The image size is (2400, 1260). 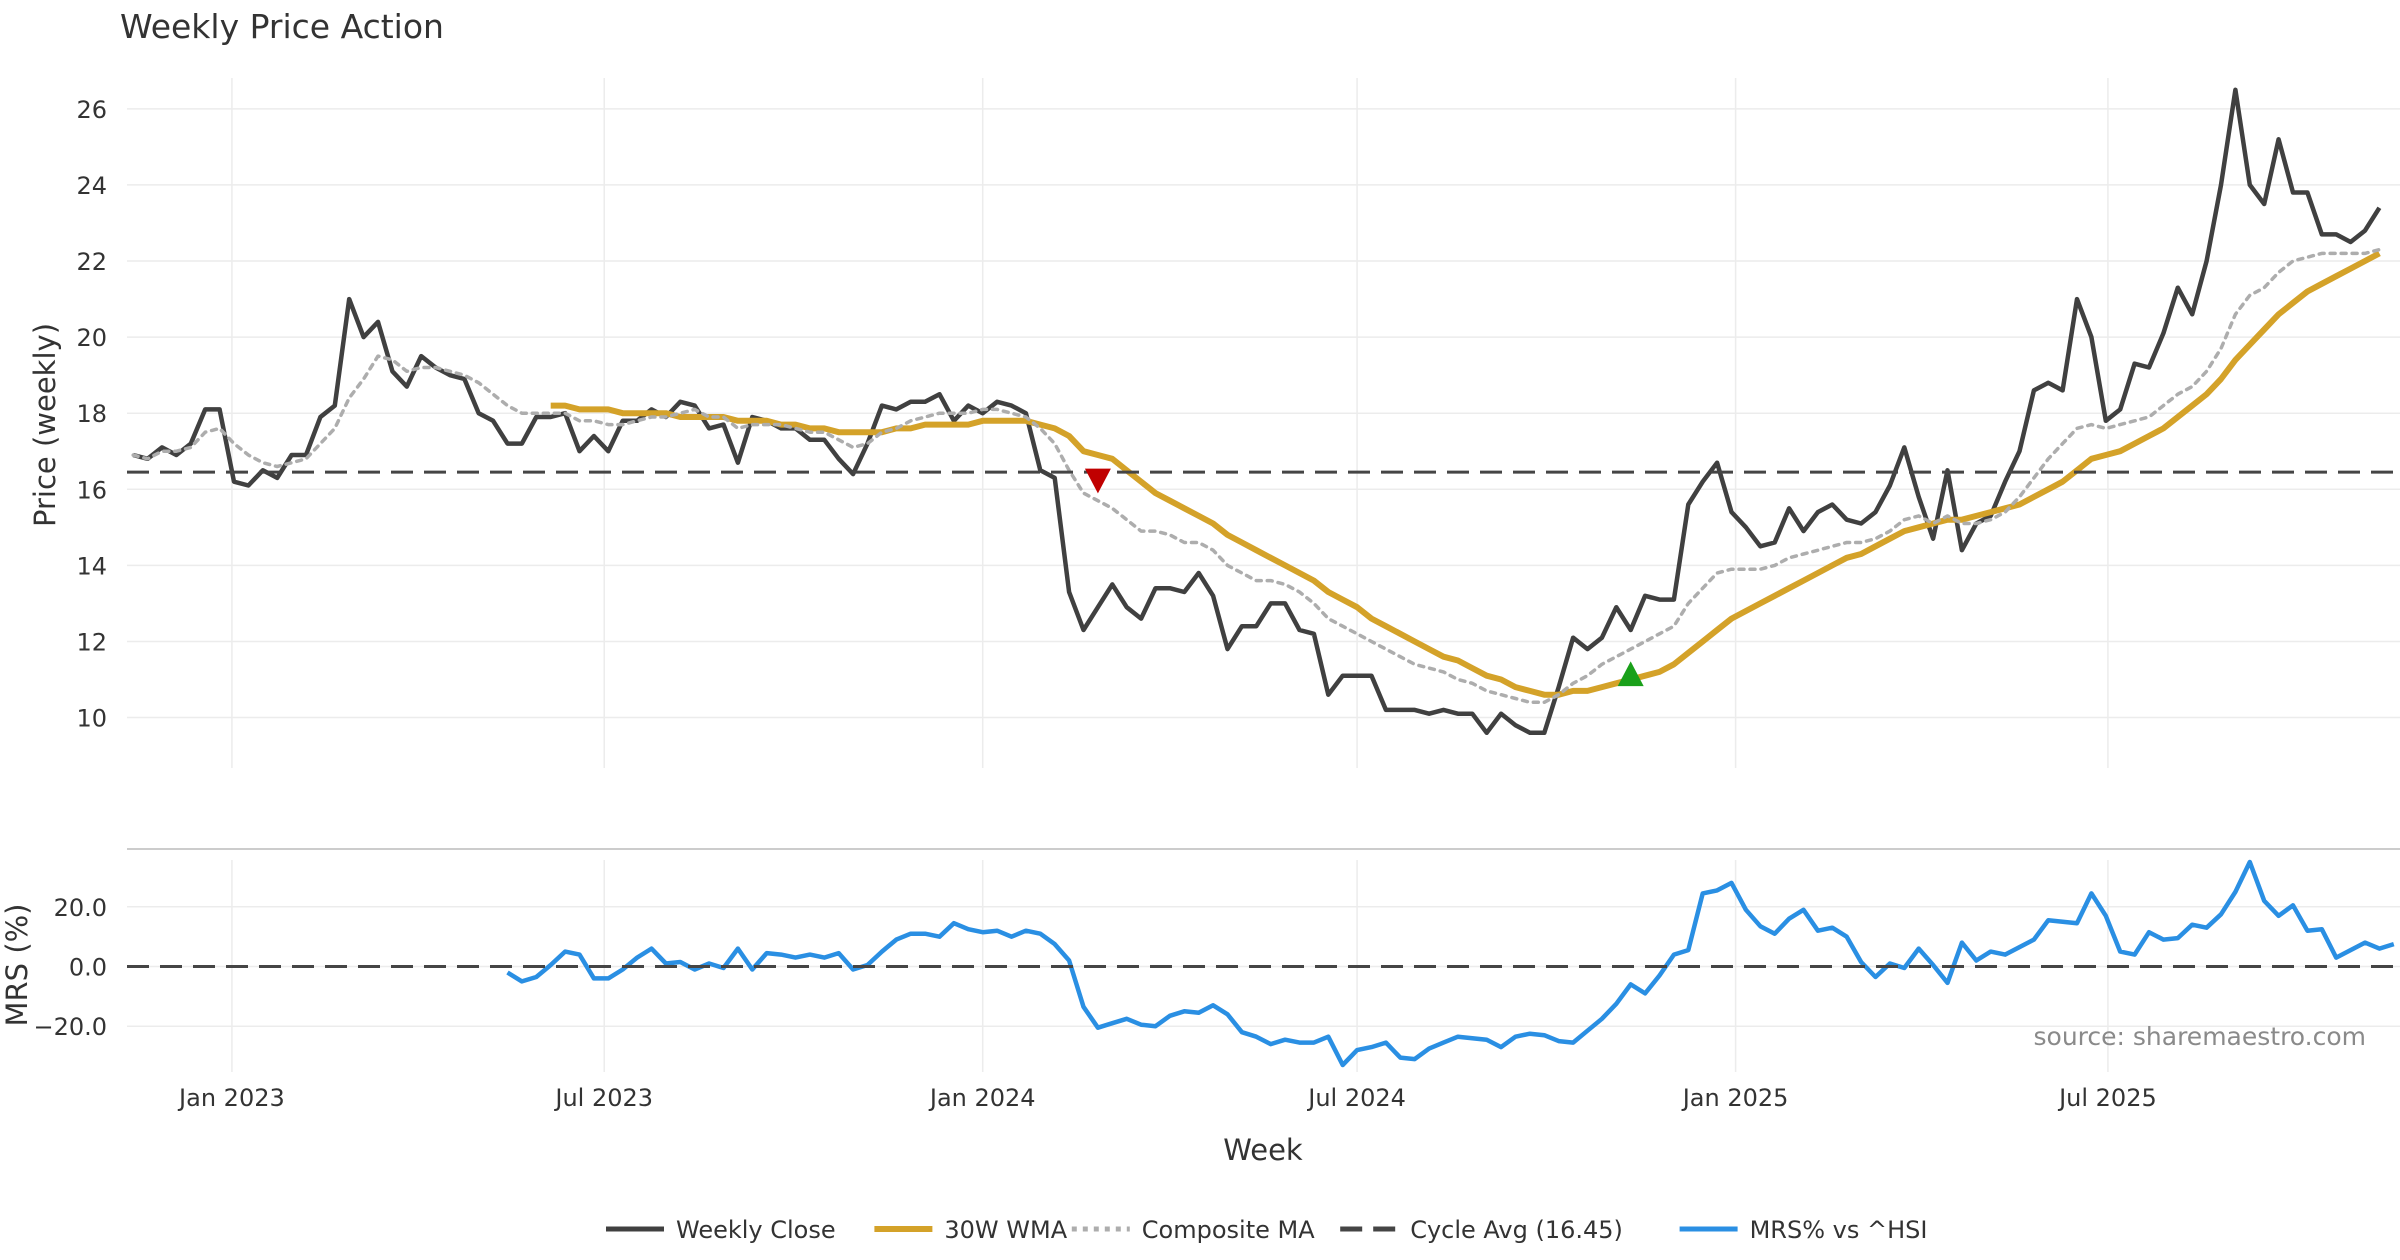 What do you see at coordinates (2200, 1036) in the screenshot?
I see `source-text: source: sharemaestro.com` at bounding box center [2200, 1036].